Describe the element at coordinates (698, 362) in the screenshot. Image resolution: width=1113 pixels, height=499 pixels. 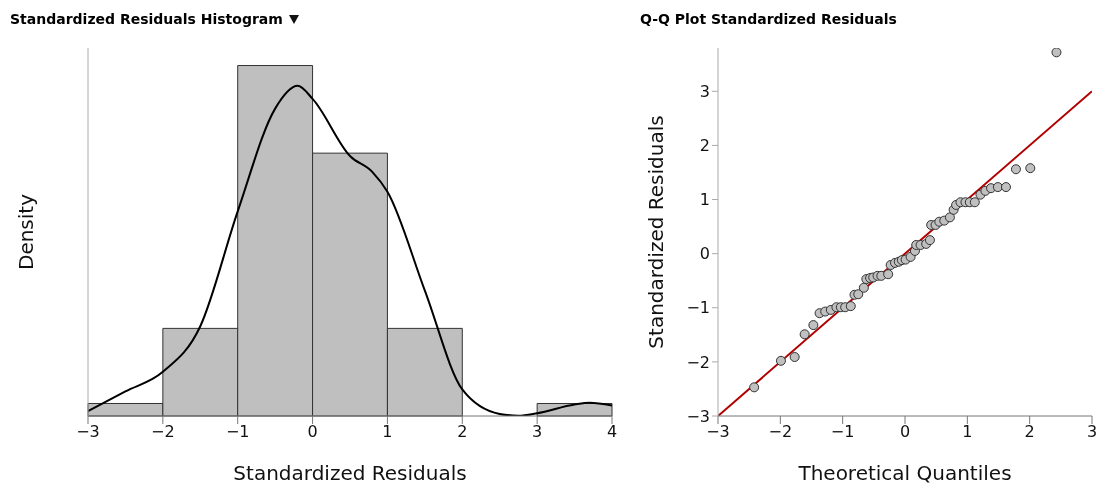
I see `y-tick-label: −2` at that location.